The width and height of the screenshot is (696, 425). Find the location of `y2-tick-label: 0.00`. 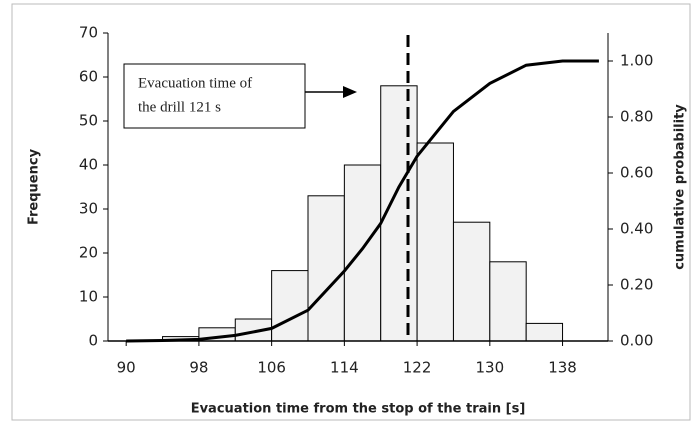

y2-tick-label: 0.00 is located at coordinates (636, 341).